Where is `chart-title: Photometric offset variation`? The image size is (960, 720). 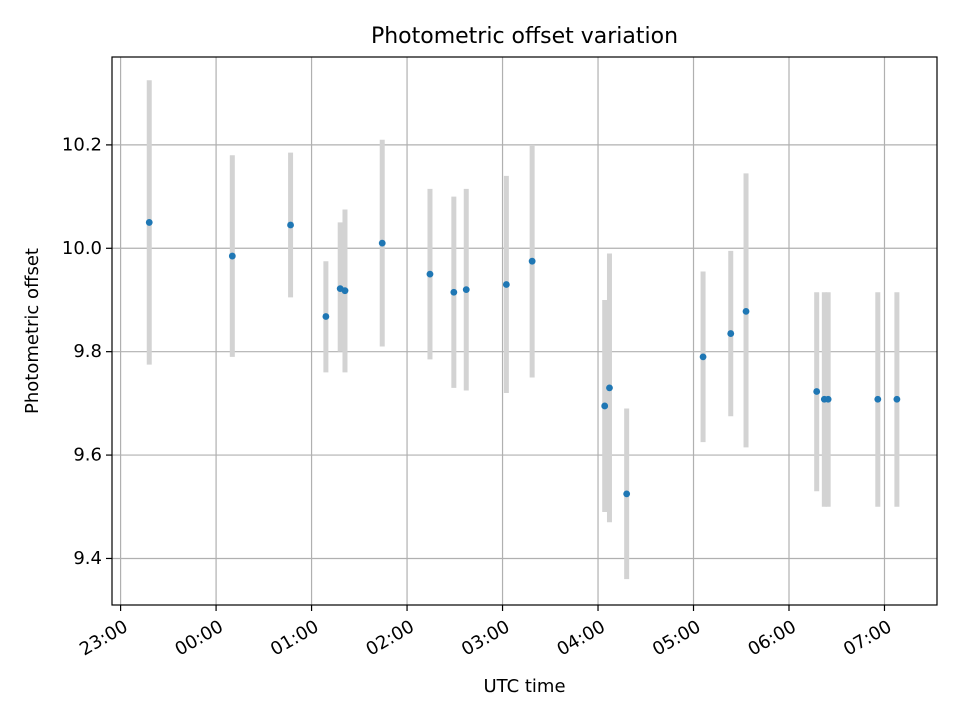 chart-title: Photometric offset variation is located at coordinates (524, 36).